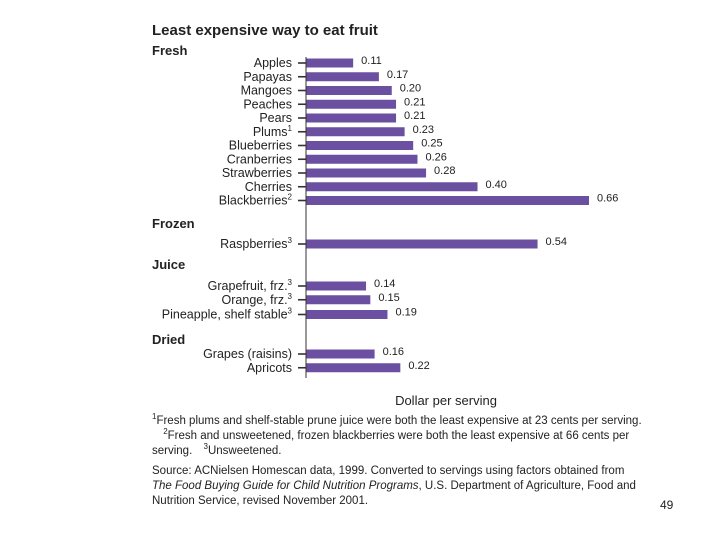 This screenshot has width=720, height=540. I want to click on bar-grapes-raisins, so click(340, 354).